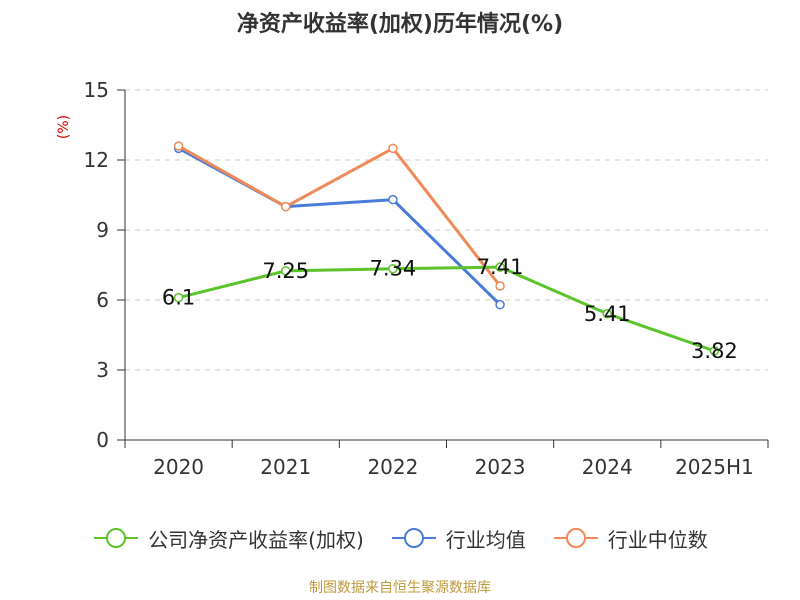 The width and height of the screenshot is (800, 600). I want to click on x-tick-label: 2021, so click(285, 467).